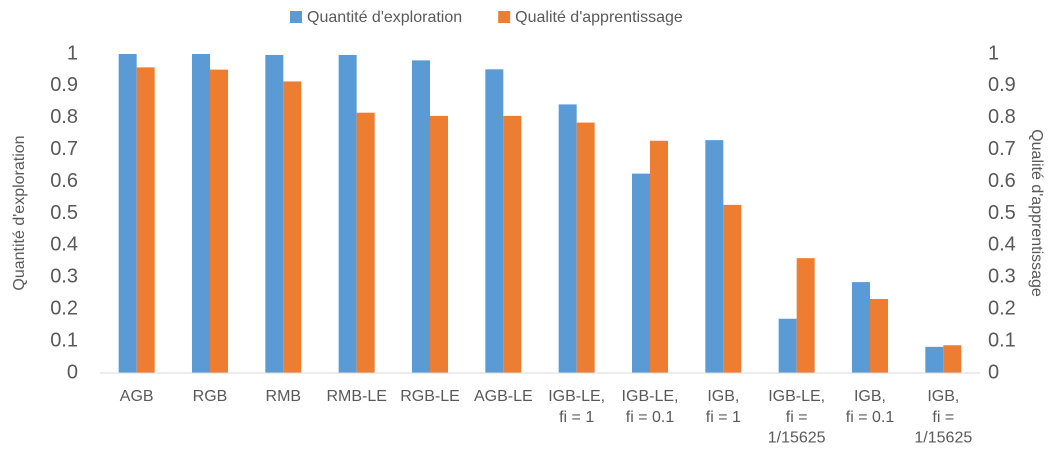  I want to click on y-tick-label: 0.4, so click(64, 245).